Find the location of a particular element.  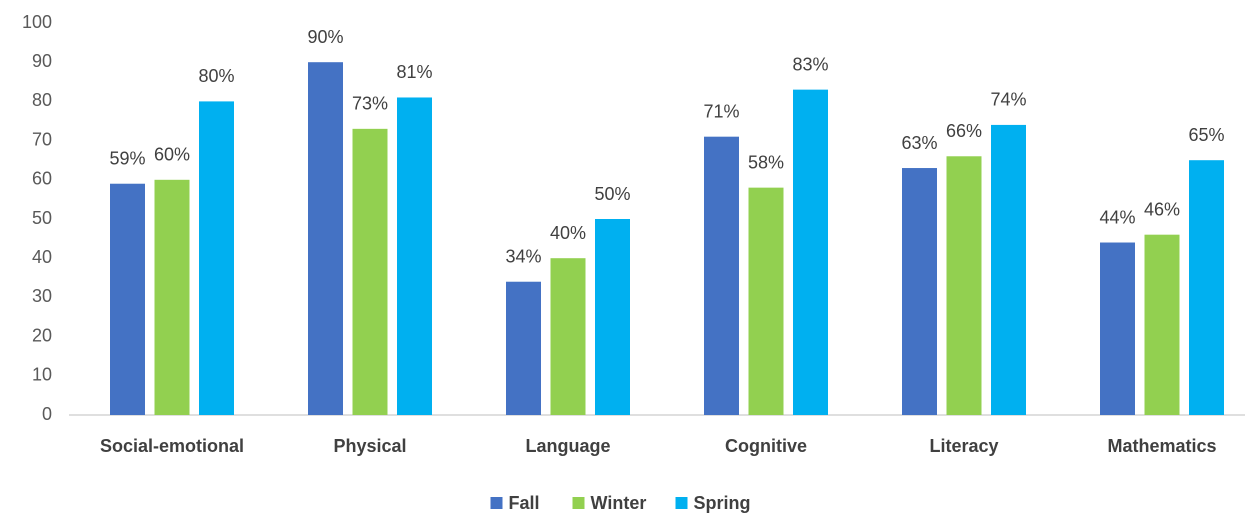

y-tick-label: 40 is located at coordinates (42, 257).